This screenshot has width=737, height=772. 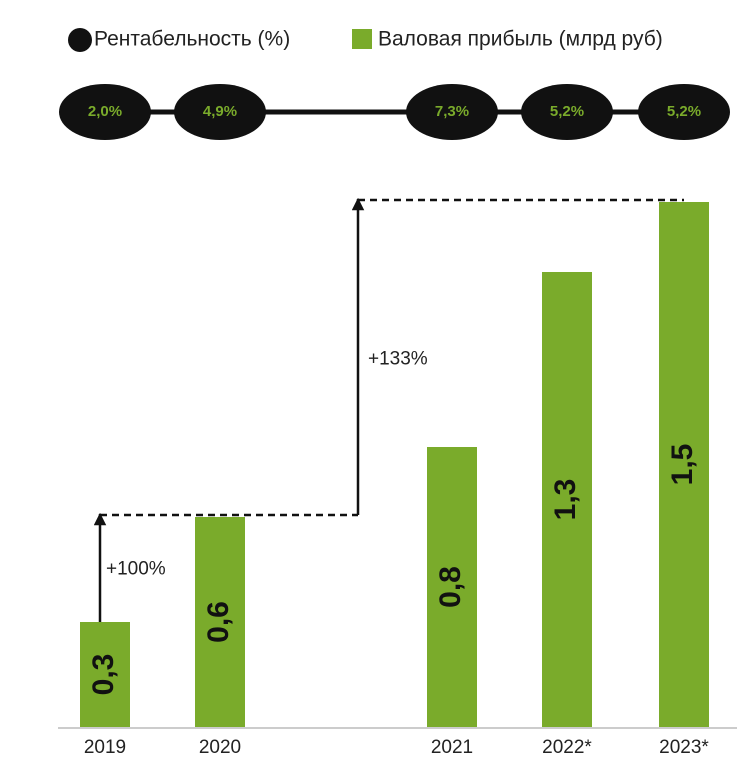 I want to click on bar-value-label: 0,3, so click(x=103, y=675).